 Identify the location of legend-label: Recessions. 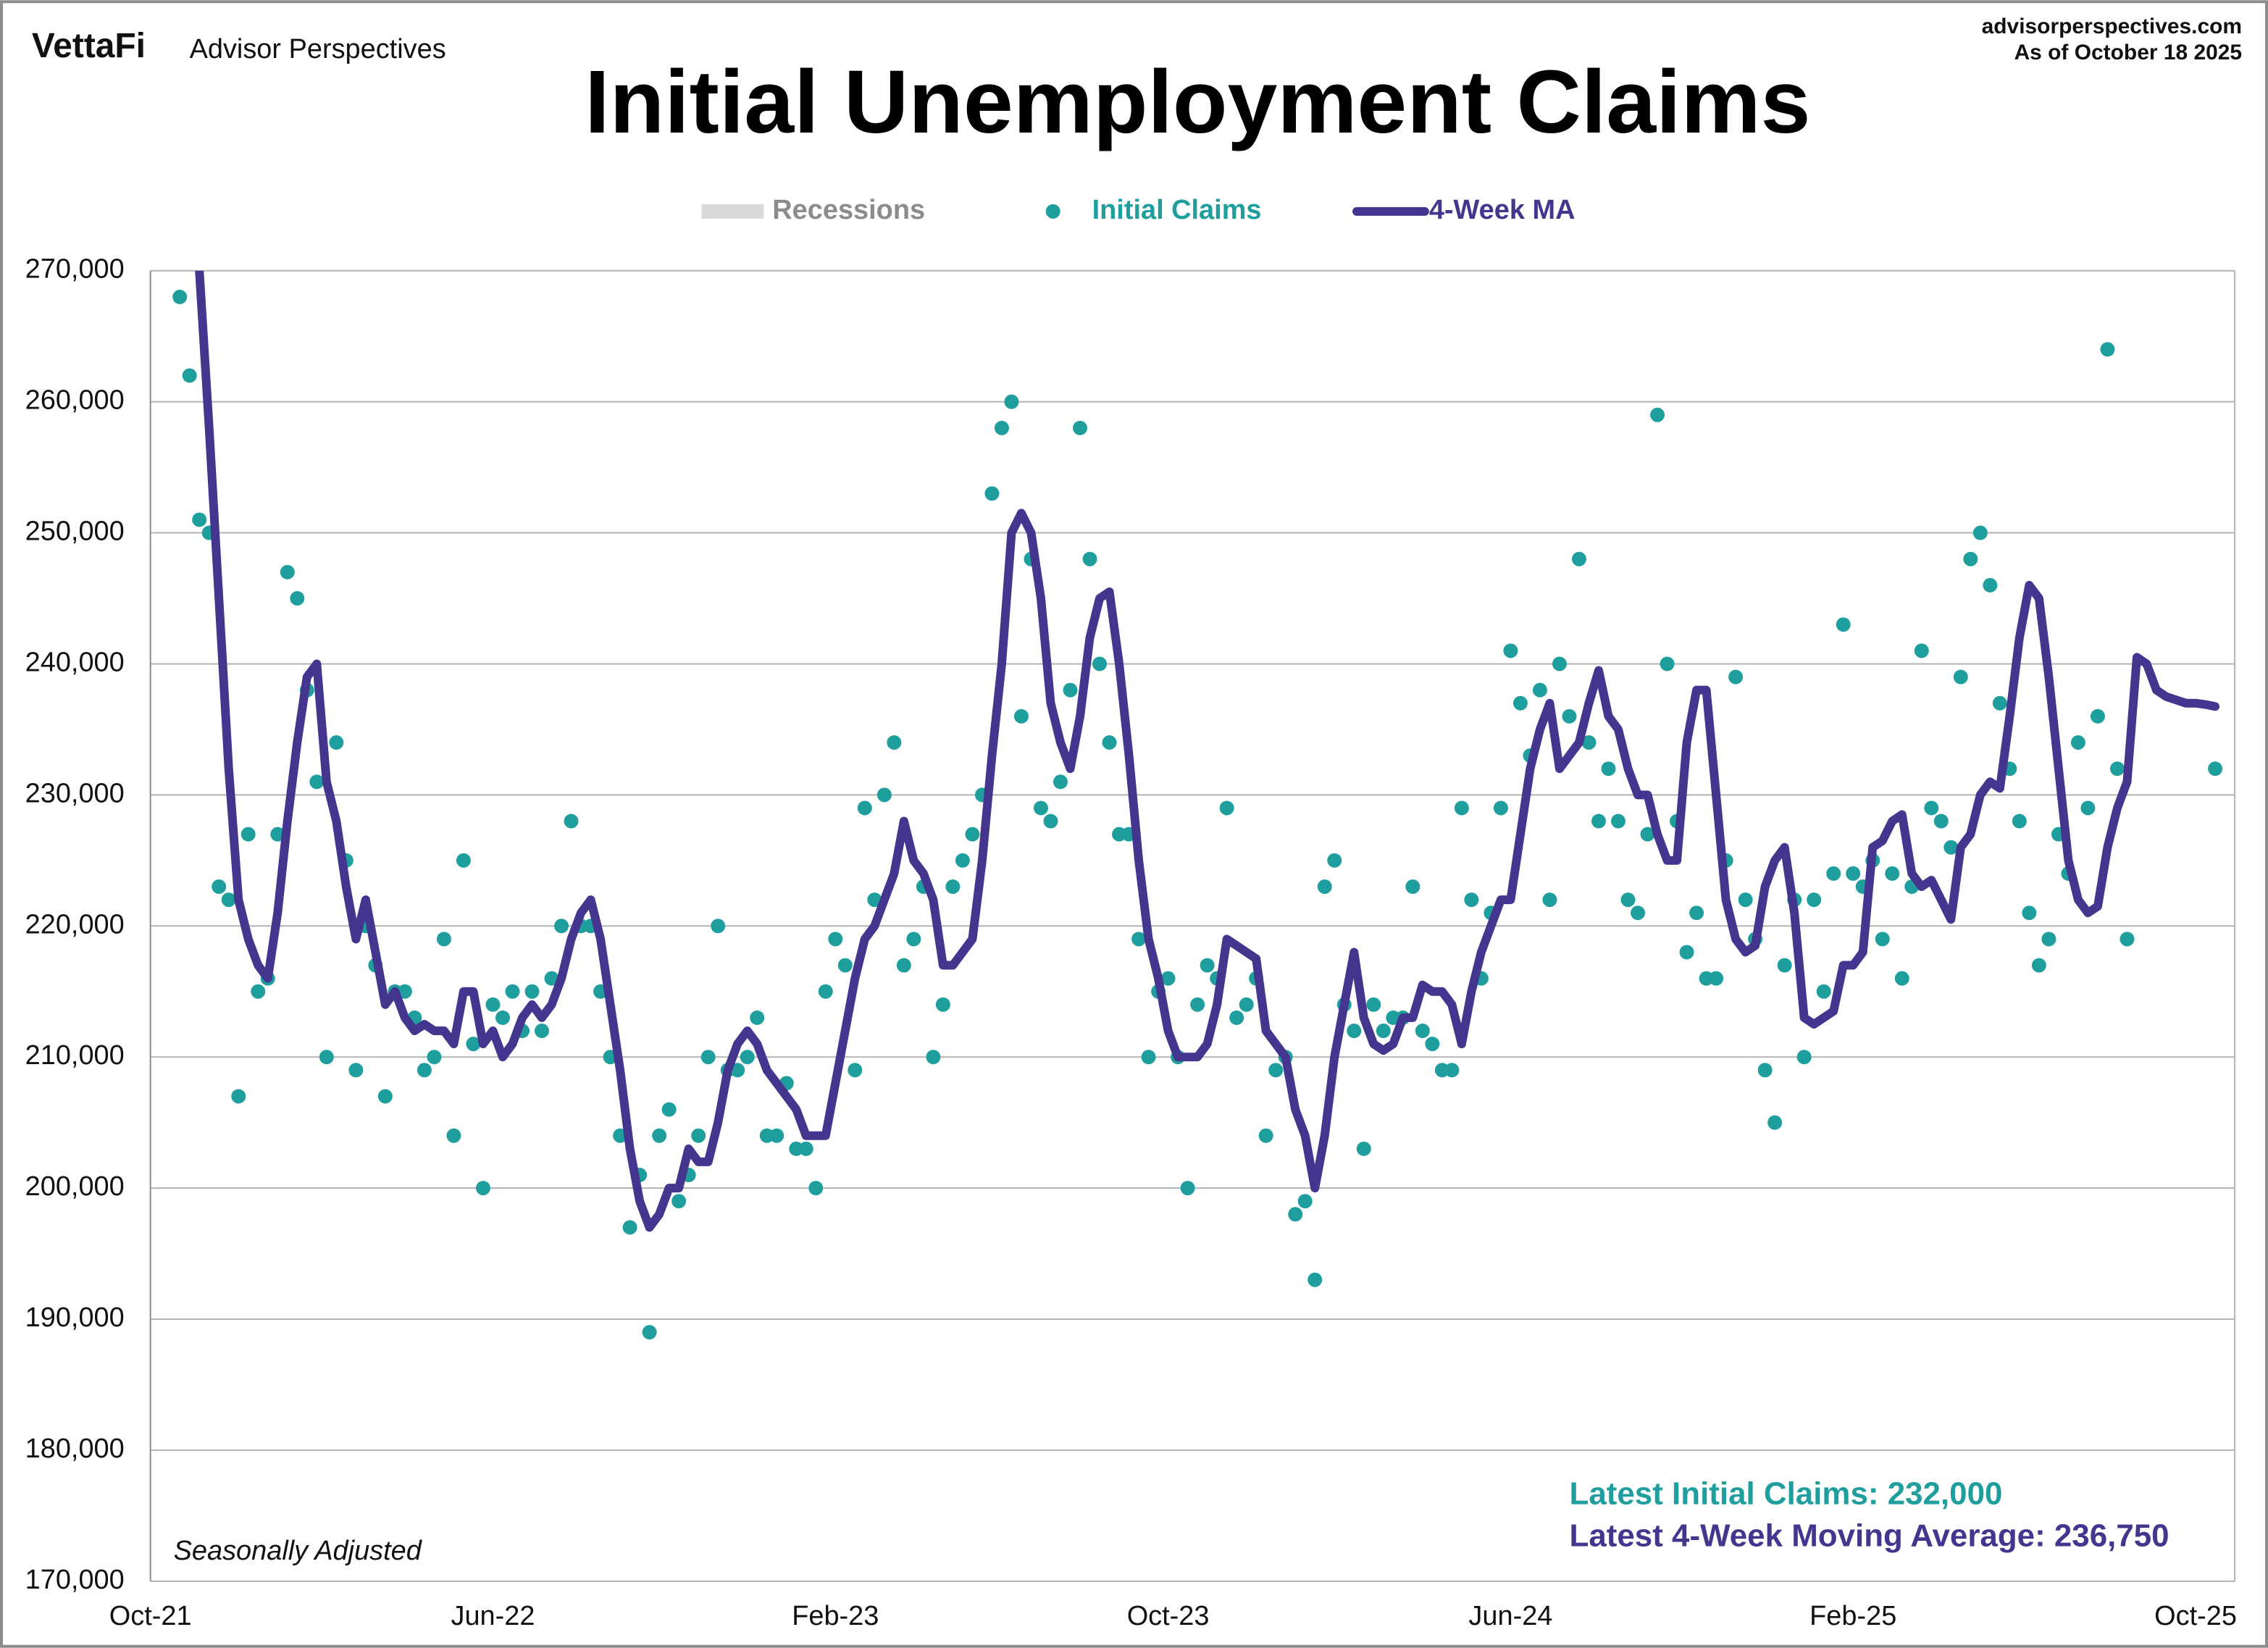
(849, 210).